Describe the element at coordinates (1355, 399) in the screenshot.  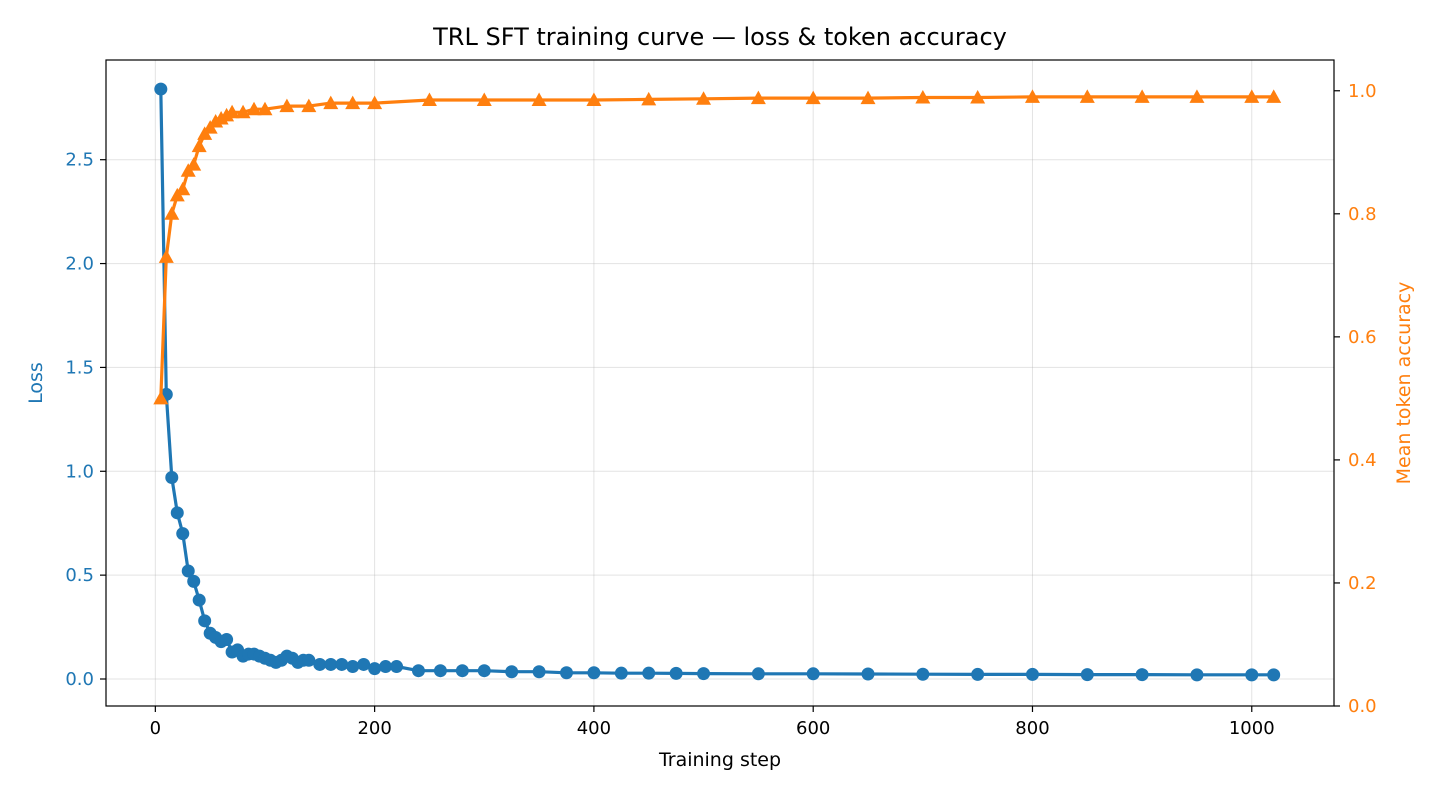
I see `y-axis-right: 0.0 0.2 0.4 0.6 0.8 1.0` at that location.